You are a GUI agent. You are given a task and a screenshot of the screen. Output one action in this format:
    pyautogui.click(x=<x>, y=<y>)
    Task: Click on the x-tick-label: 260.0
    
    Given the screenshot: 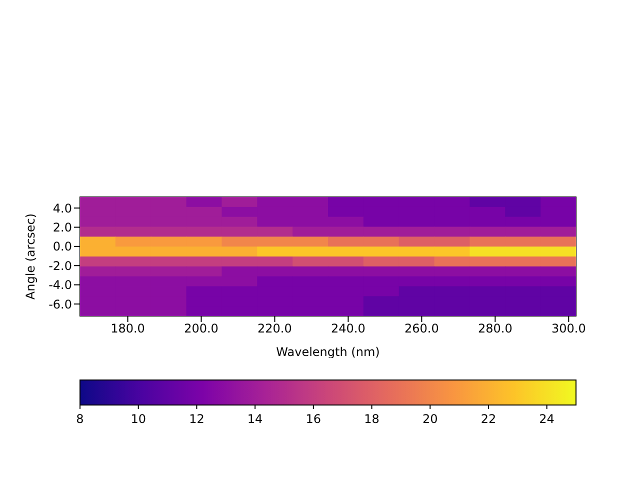 What is the action you would take?
    pyautogui.click(x=421, y=329)
    